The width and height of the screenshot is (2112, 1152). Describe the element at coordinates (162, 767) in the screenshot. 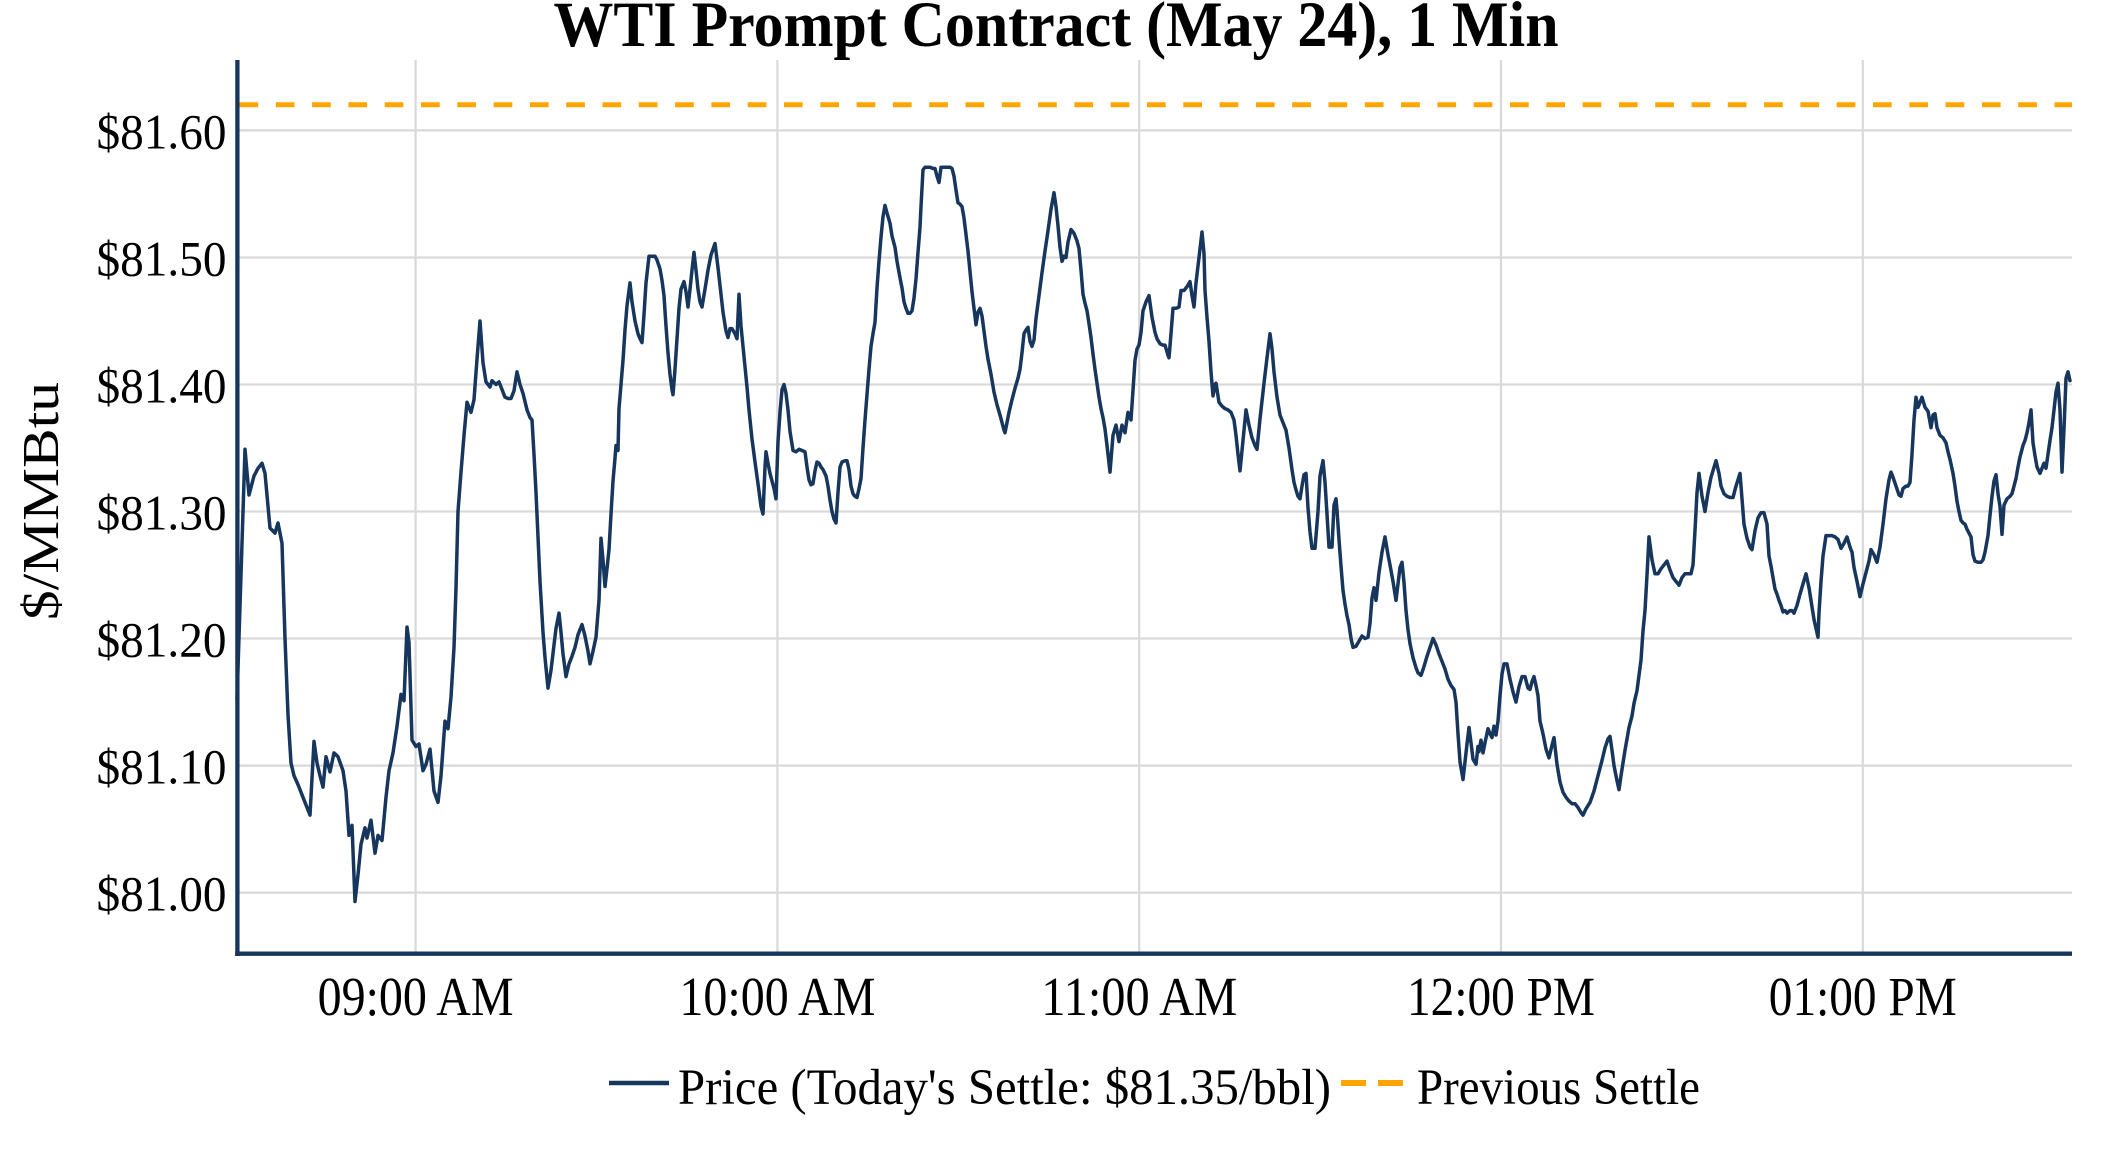

I see `svg-text: $81.10` at that location.